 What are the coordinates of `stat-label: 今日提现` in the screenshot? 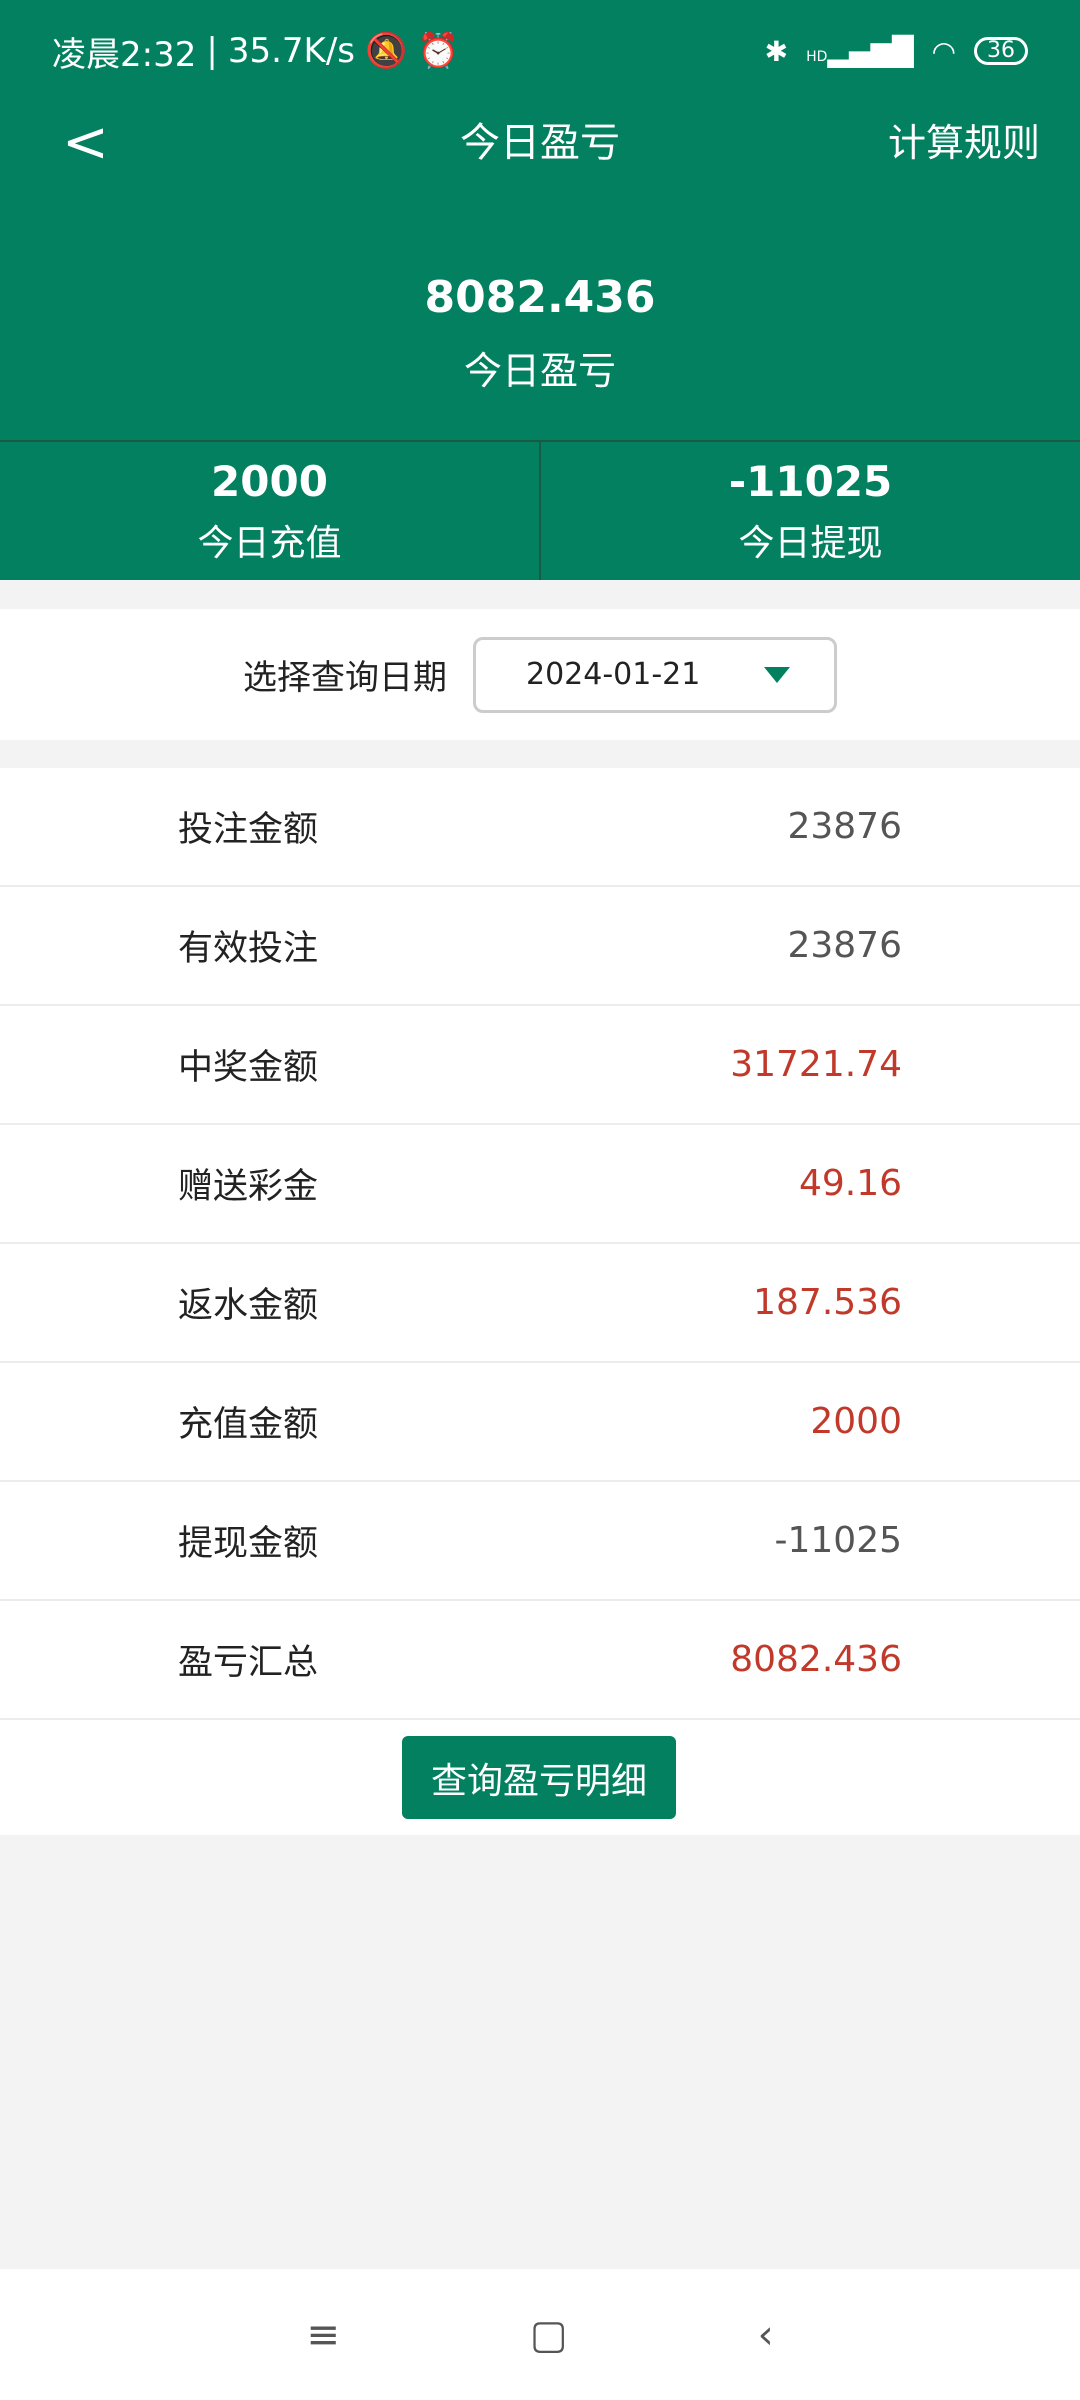 It's located at (810, 543).